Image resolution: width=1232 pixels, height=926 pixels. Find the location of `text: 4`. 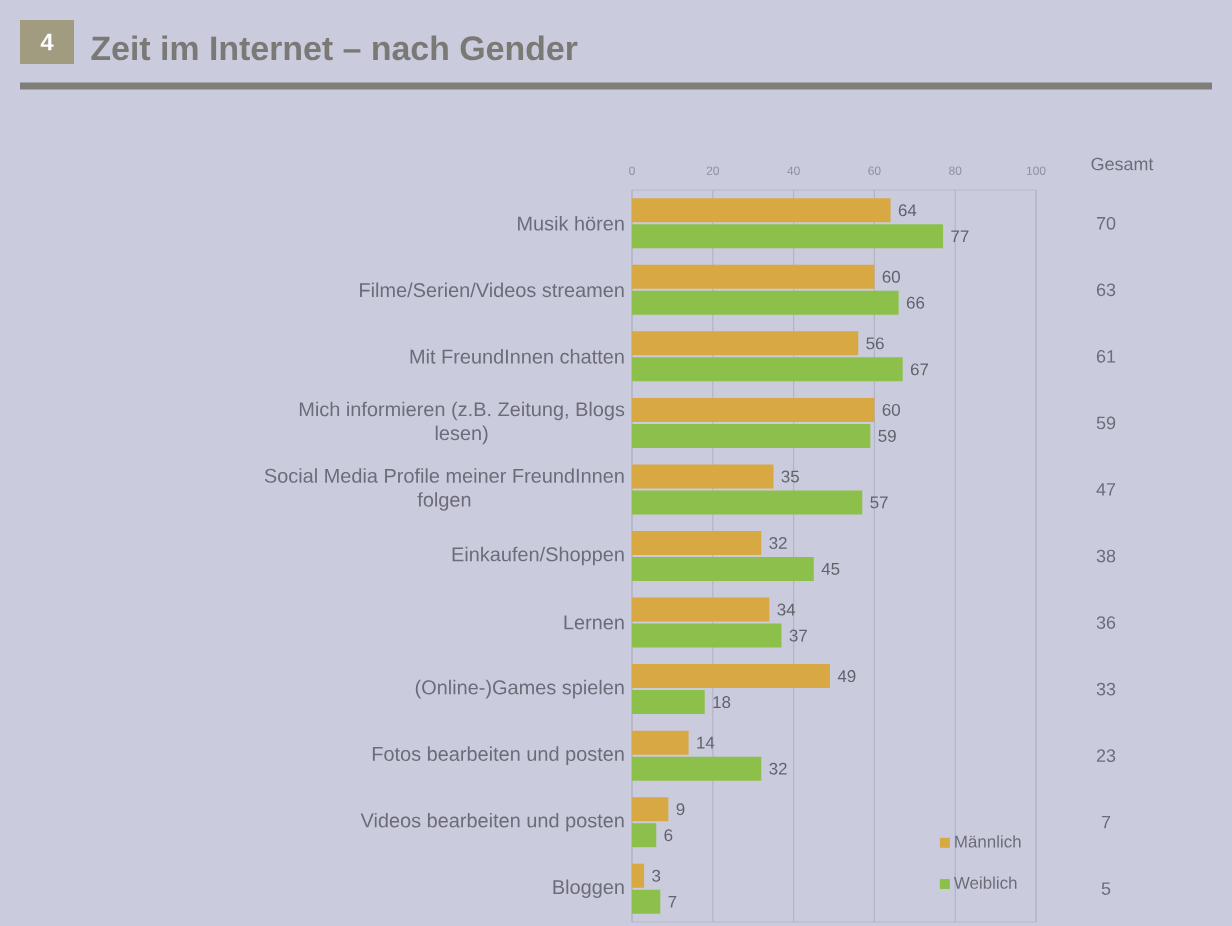

text: 4 is located at coordinates (47, 42).